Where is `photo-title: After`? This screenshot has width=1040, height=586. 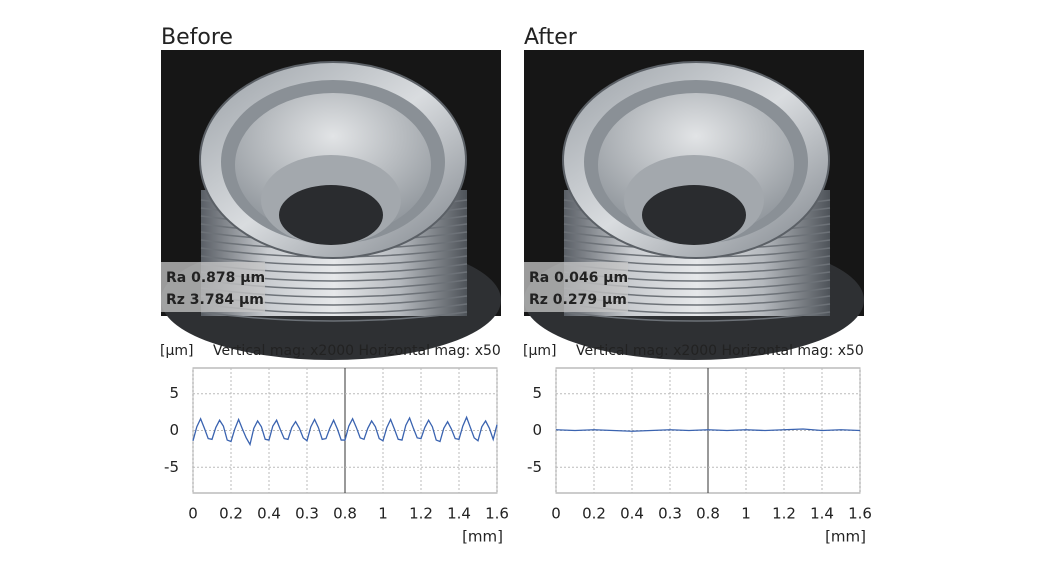
photo-title: After is located at coordinates (551, 37).